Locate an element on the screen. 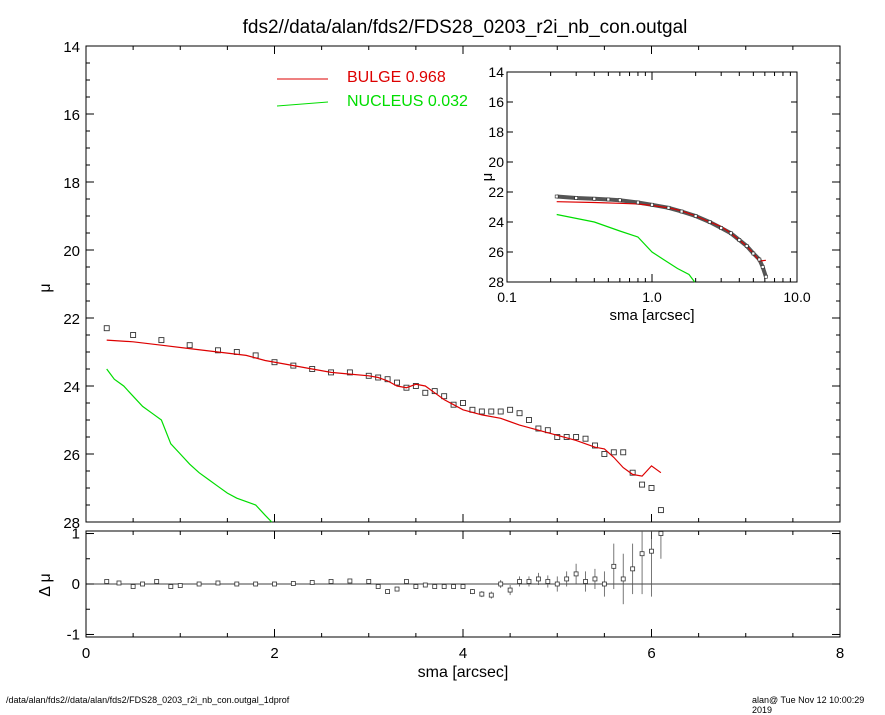  resid-x-axis-label: sma [arcsec] is located at coordinates (463, 672).